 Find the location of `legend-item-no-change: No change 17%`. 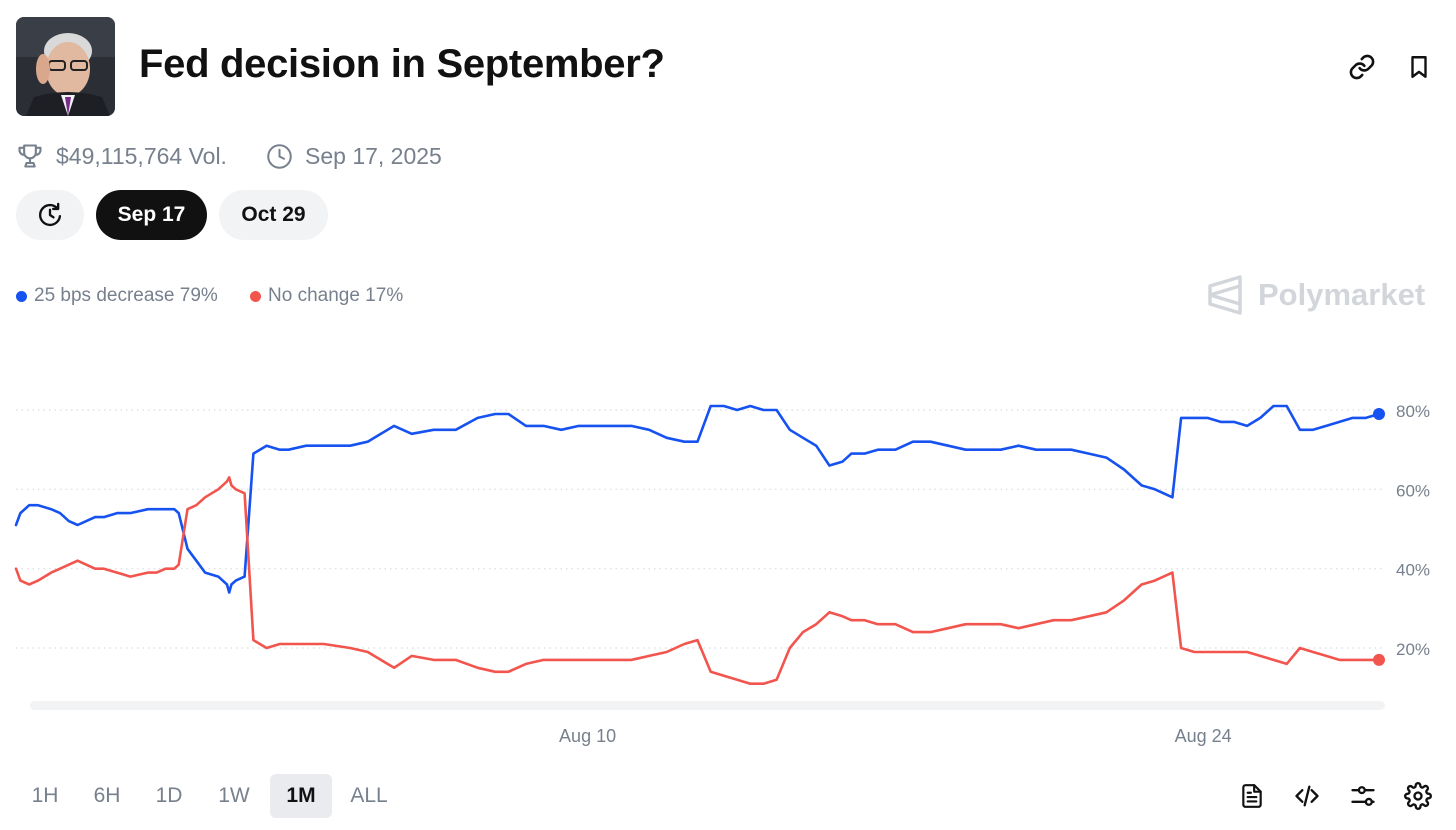

legend-item-no-change: No change 17% is located at coordinates (326, 296).